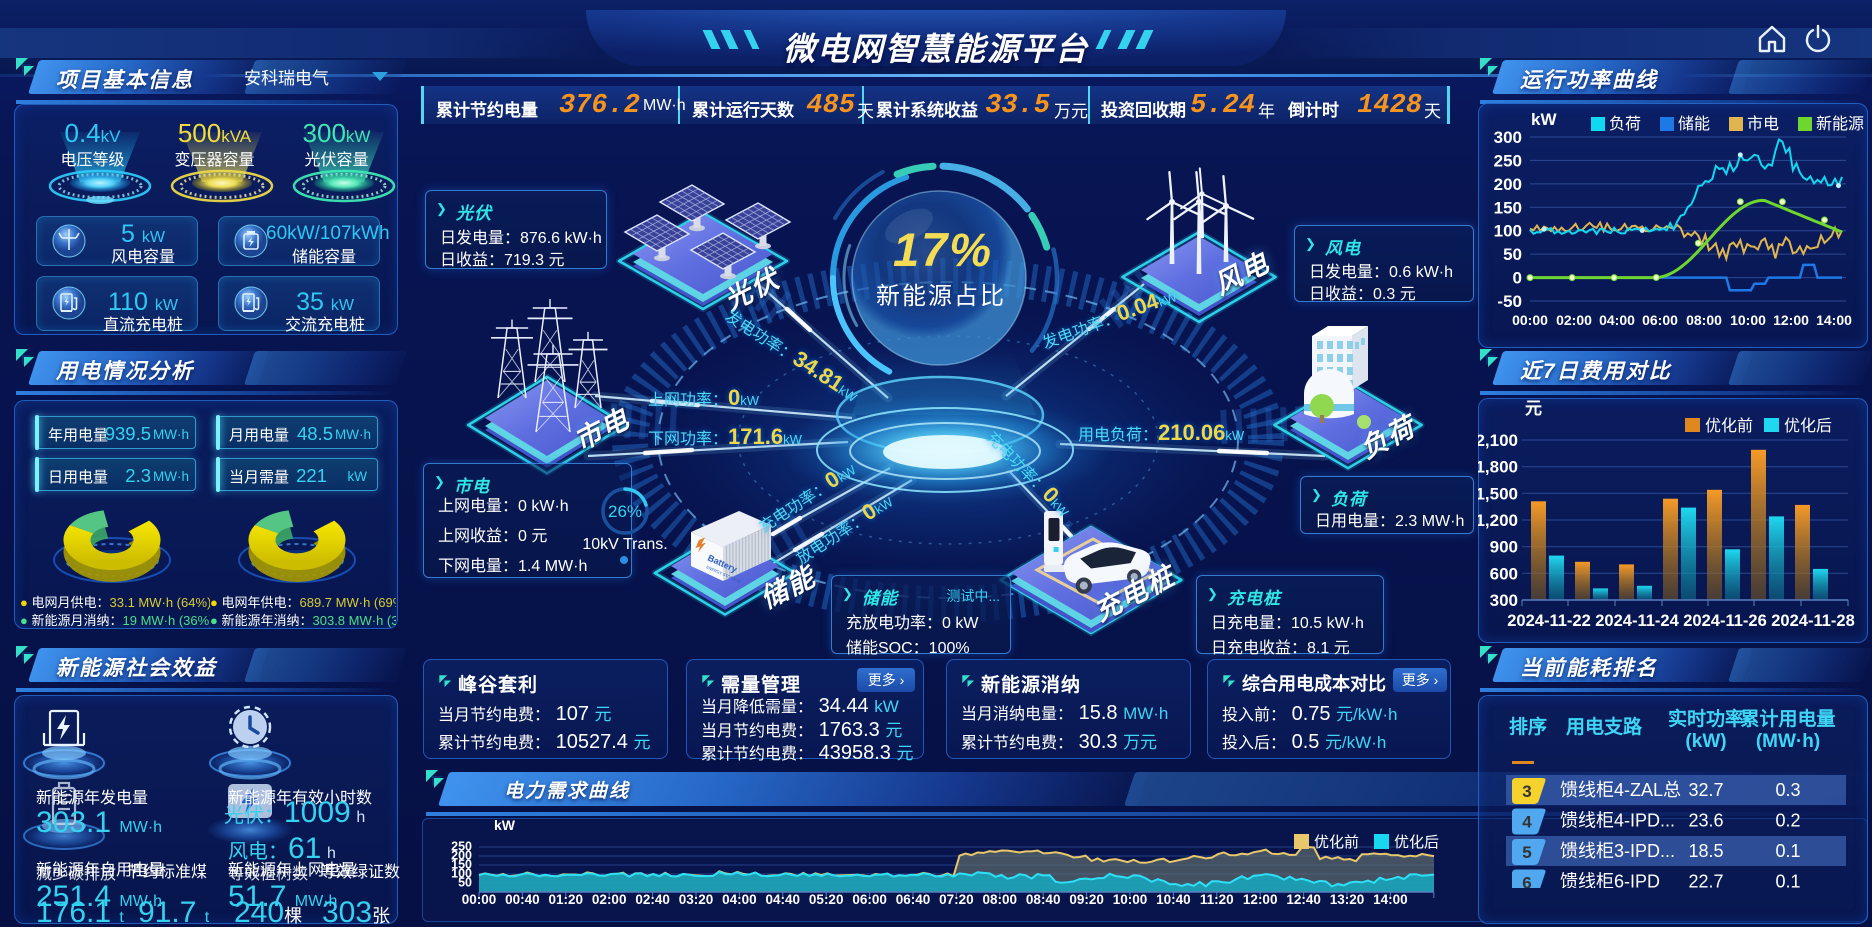  Describe the element at coordinates (1086, 899) in the screenshot. I see `svg-text: 09:20` at that location.